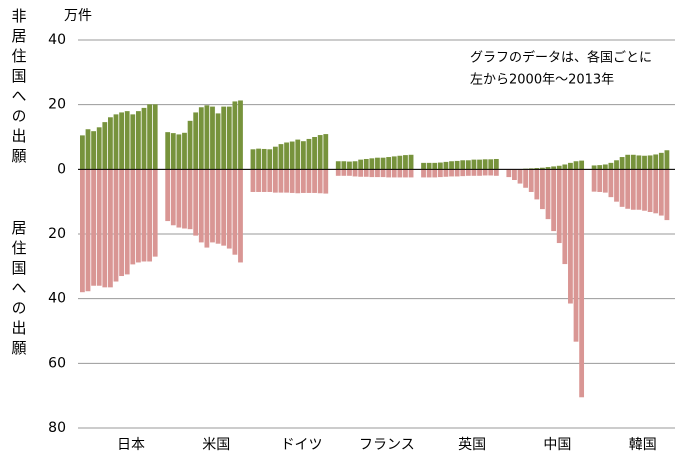 The height and width of the screenshot is (469, 700). What do you see at coordinates (542, 80) in the screenshot?
I see `annotation: 左から2000年～2013年` at bounding box center [542, 80].